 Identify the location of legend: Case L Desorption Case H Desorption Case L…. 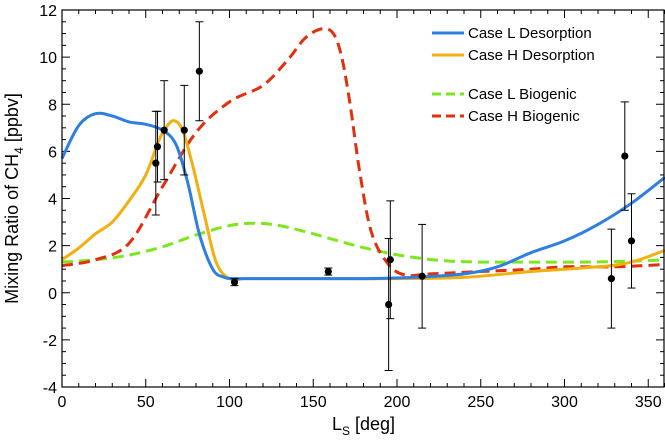
(513, 75).